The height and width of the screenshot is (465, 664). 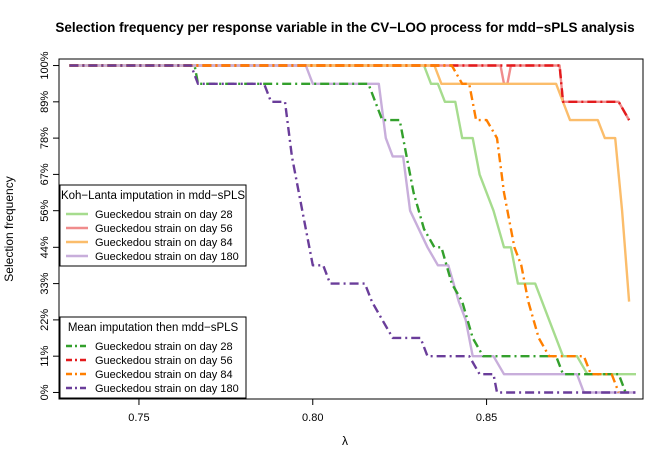 What do you see at coordinates (45, 283) in the screenshot?
I see `y-tick-label: 33%` at bounding box center [45, 283].